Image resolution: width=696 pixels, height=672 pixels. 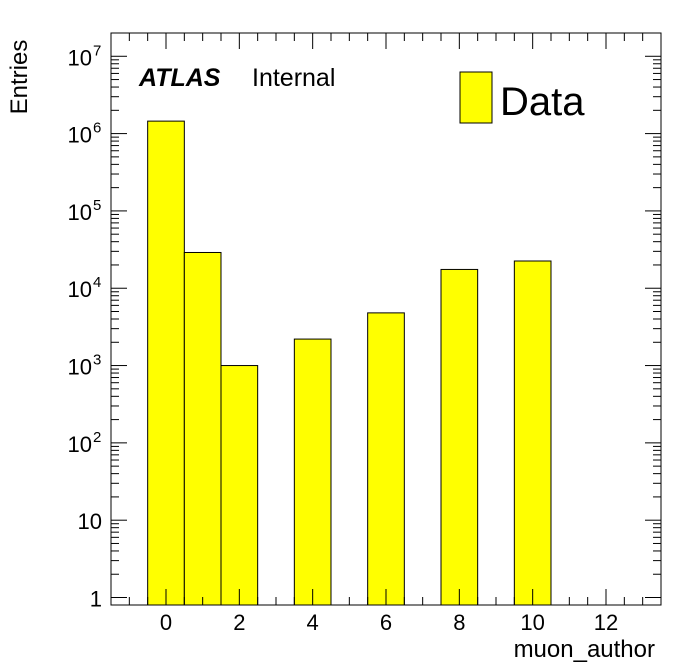 What do you see at coordinates (97, 282) in the screenshot?
I see `y-tick-exponent: 4` at bounding box center [97, 282].